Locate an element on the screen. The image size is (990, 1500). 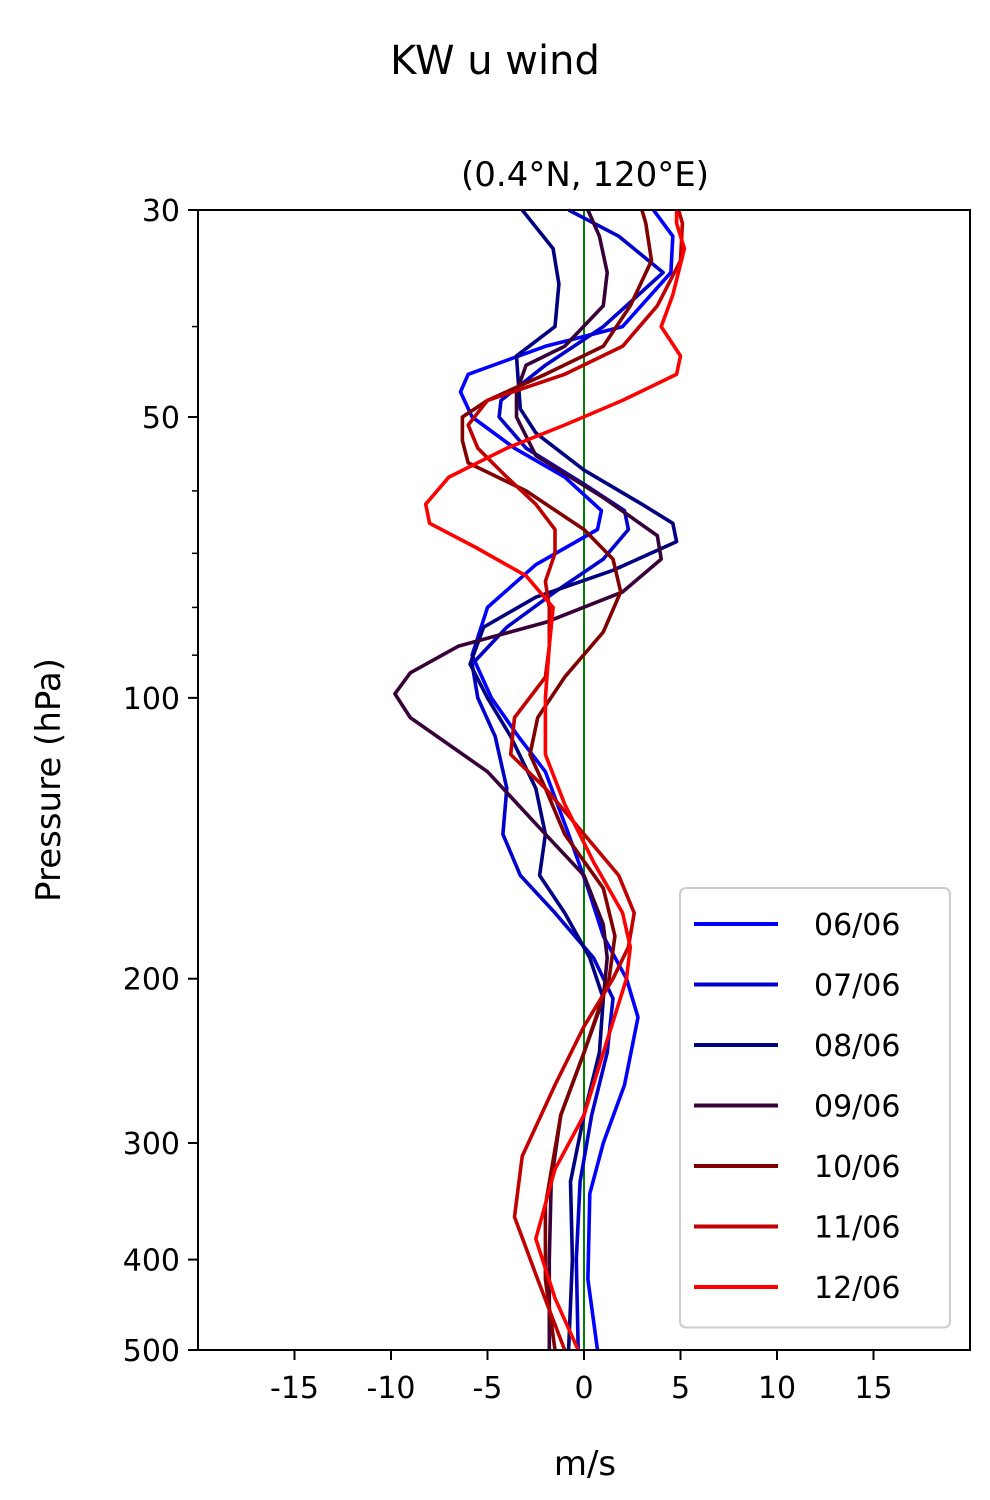
legend-label: 09/06 is located at coordinates (857, 1107).